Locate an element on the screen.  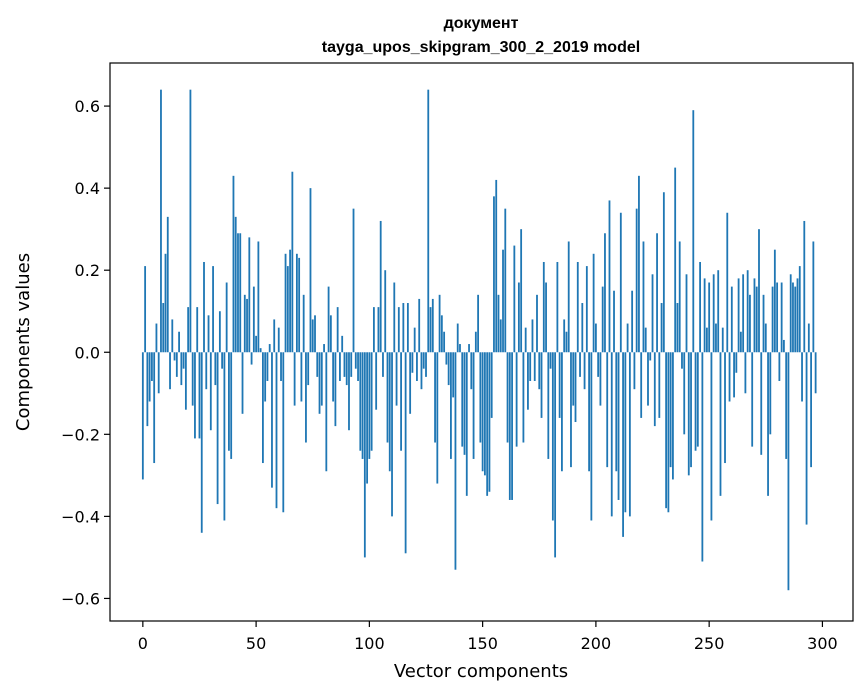
y-tick-label: 0.4 is located at coordinates (87, 188).